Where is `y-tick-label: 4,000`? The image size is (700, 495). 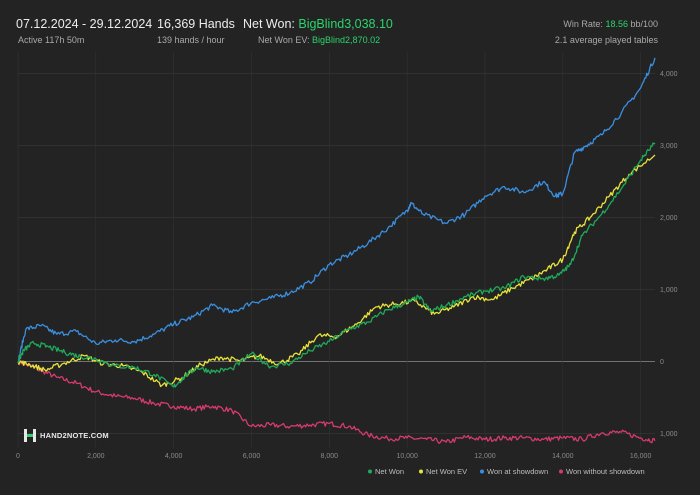
y-tick-label: 4,000 is located at coordinates (669, 74).